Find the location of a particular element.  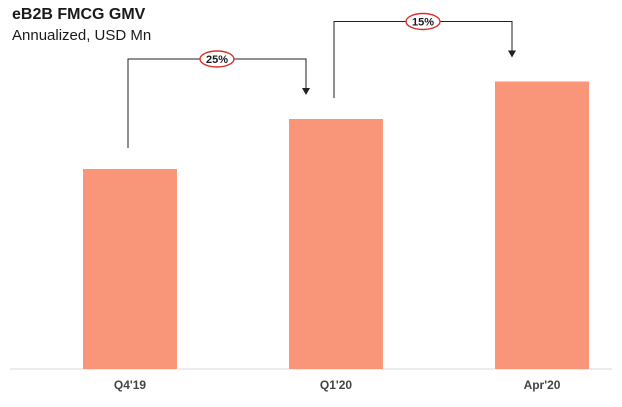

x-tick-label: Q4'19 is located at coordinates (130, 385).